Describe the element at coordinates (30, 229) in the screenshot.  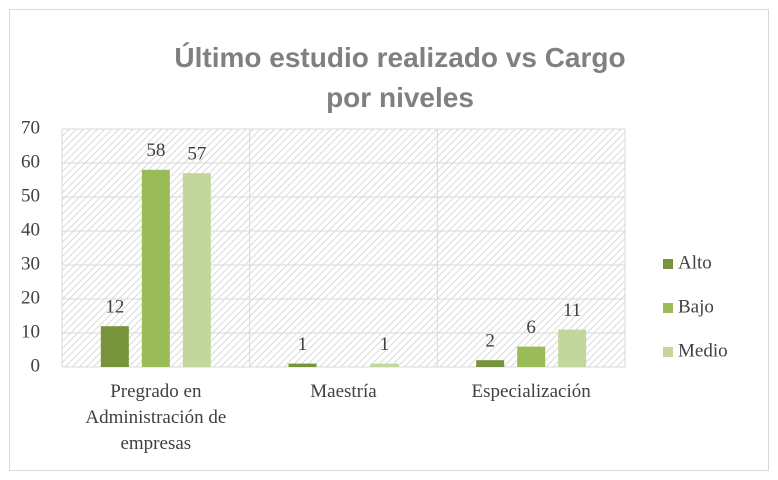
I see `y-tick-label: 40` at that location.